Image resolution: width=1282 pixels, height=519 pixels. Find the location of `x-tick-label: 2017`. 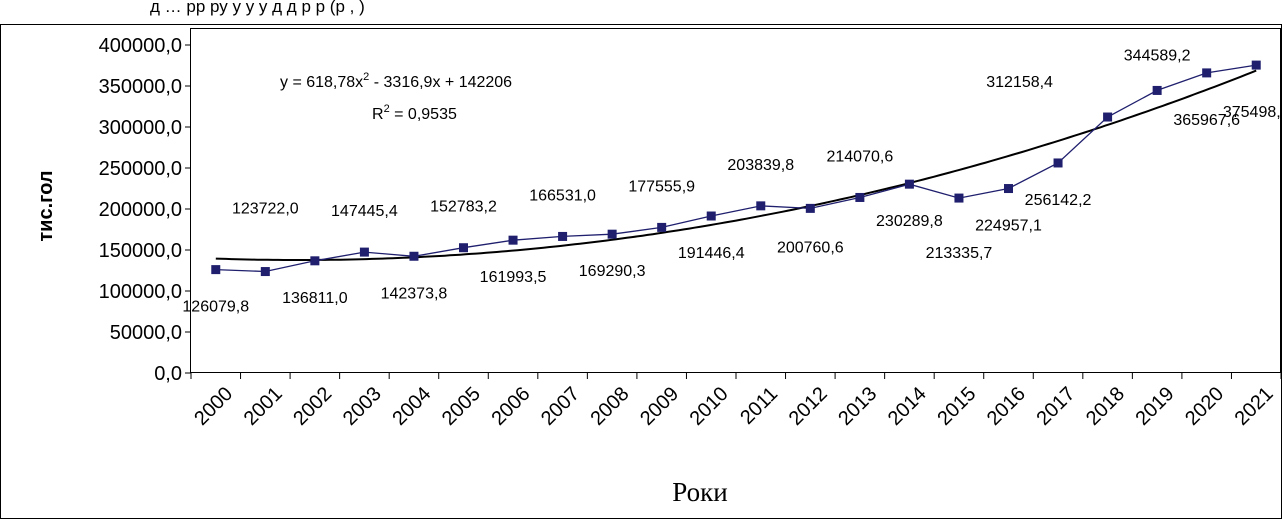

x-tick-label: 2017 is located at coordinates (1055, 406).